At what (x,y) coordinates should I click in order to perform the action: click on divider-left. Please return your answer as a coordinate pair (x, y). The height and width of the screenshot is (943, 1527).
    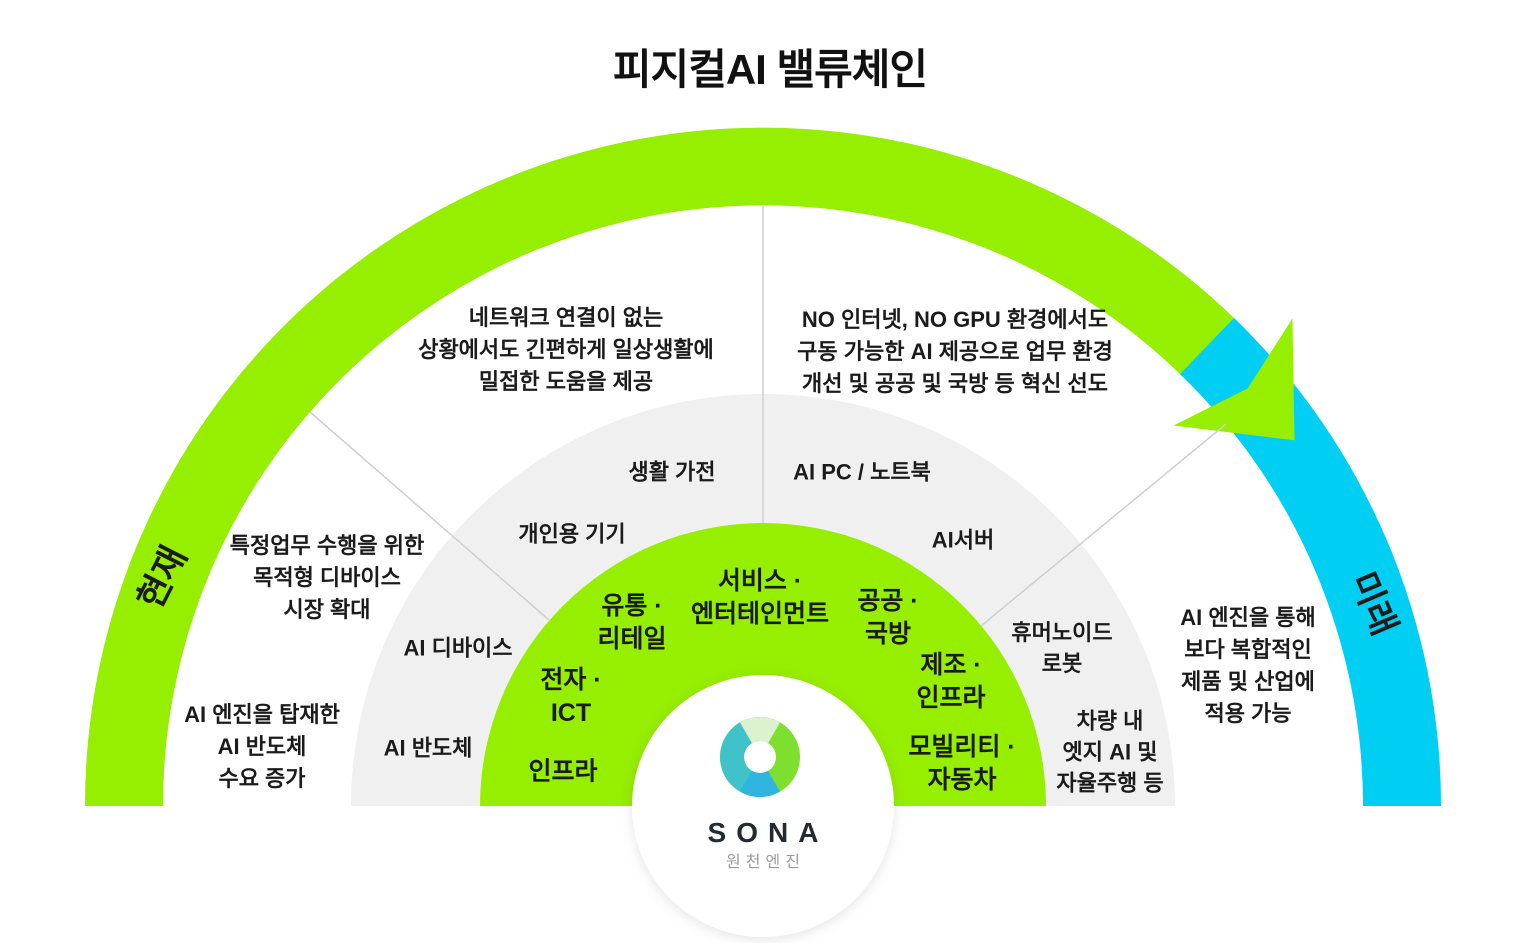
    Looking at the image, I should click on (429, 516).